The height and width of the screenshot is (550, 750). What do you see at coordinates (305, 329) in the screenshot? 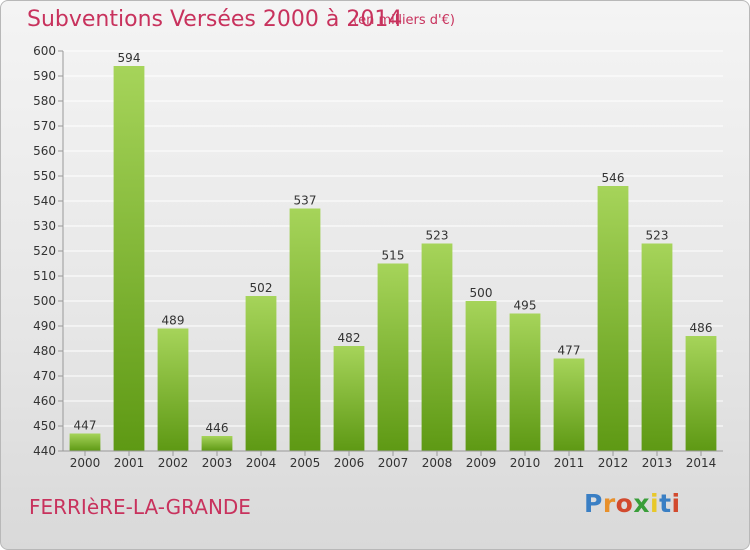
I see `bar-2005` at bounding box center [305, 329].